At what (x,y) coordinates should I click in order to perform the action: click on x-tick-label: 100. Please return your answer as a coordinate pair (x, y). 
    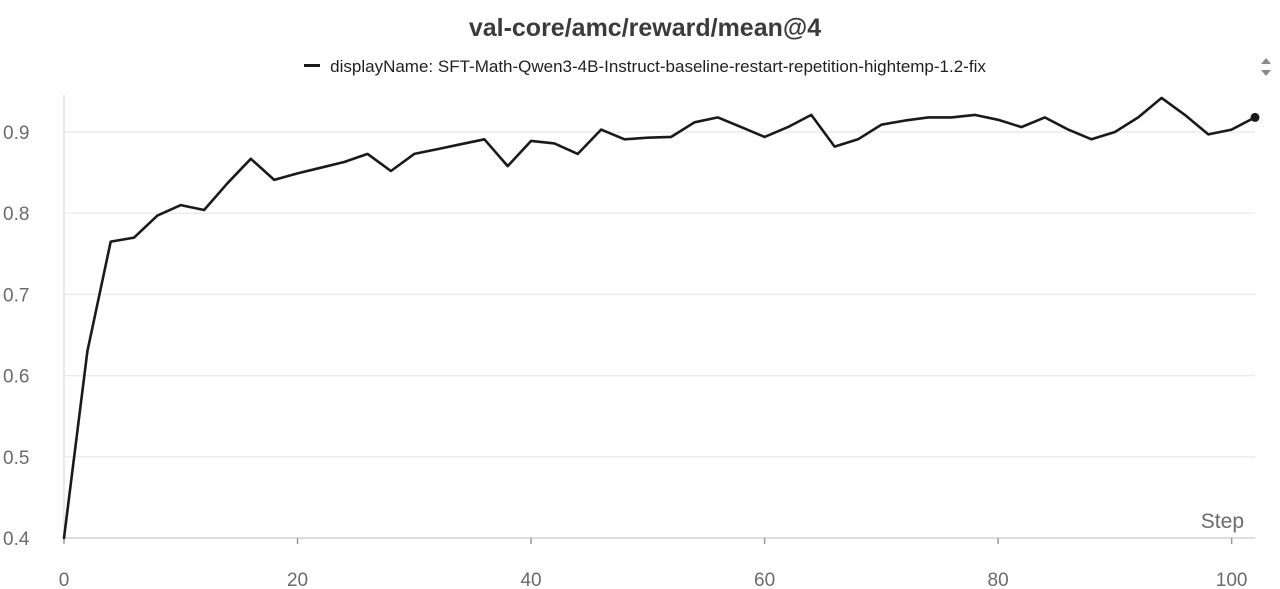
    Looking at the image, I should click on (1232, 579).